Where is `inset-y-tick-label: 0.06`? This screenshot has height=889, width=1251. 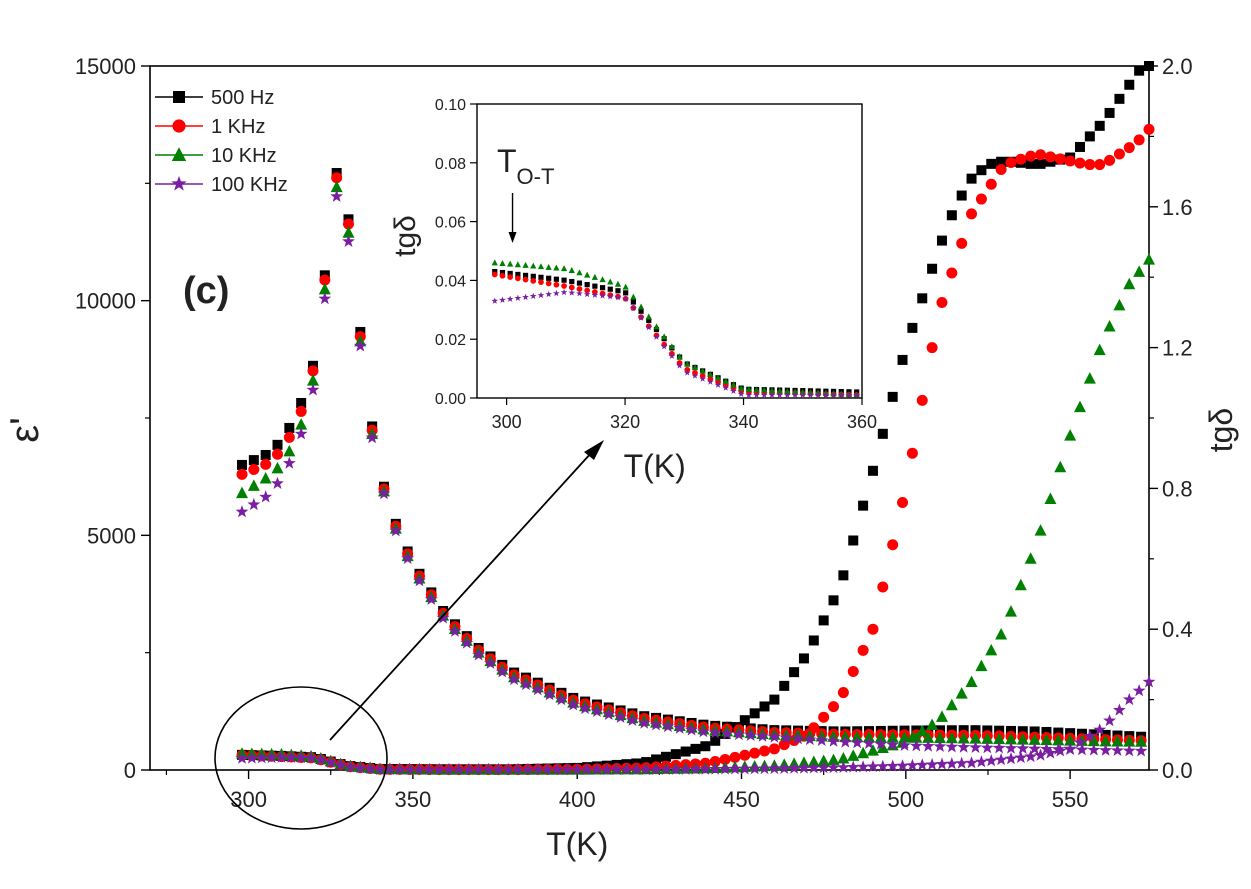 inset-y-tick-label: 0.06 is located at coordinates (450, 223).